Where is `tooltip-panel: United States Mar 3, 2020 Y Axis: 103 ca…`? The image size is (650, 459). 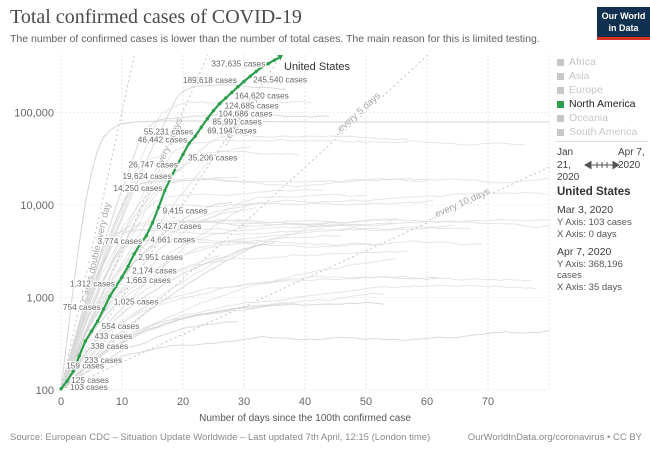 tooltip-panel: United States Mar 3, 2020 Y Axis: 103 ca… is located at coordinates (603, 239).